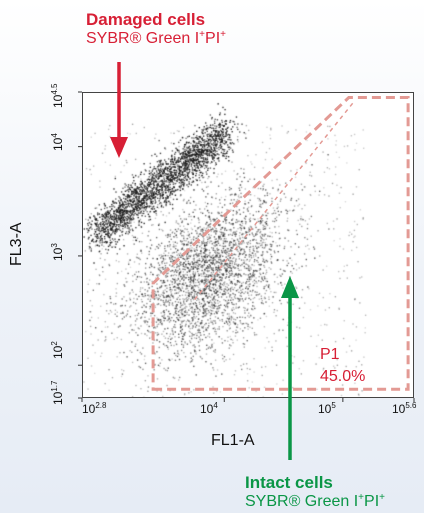  Describe the element at coordinates (275, 200) in the screenshot. I see `gate-p1-guide-line` at that location.